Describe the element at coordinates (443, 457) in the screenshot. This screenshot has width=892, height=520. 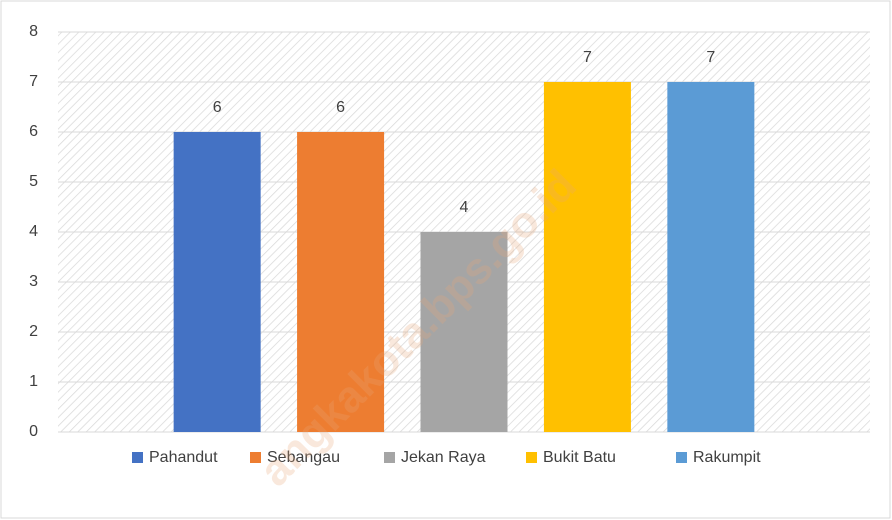
I see `legend-label: Jekan Raya` at that location.